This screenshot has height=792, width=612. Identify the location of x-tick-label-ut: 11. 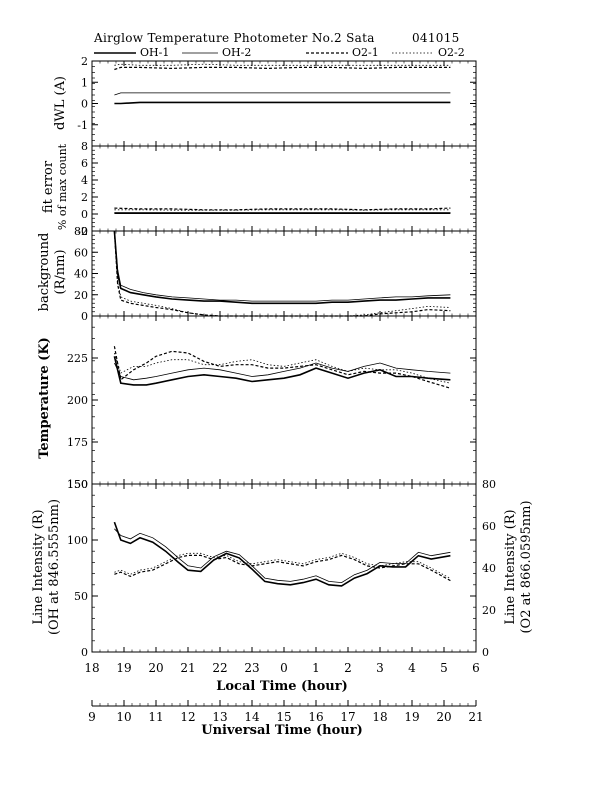
(155, 717).